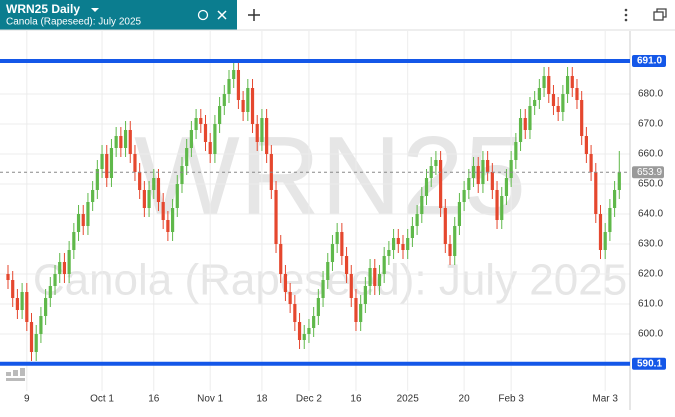 The image size is (675, 417). What do you see at coordinates (95, 10) in the screenshot?
I see `dropdown-icon` at bounding box center [95, 10].